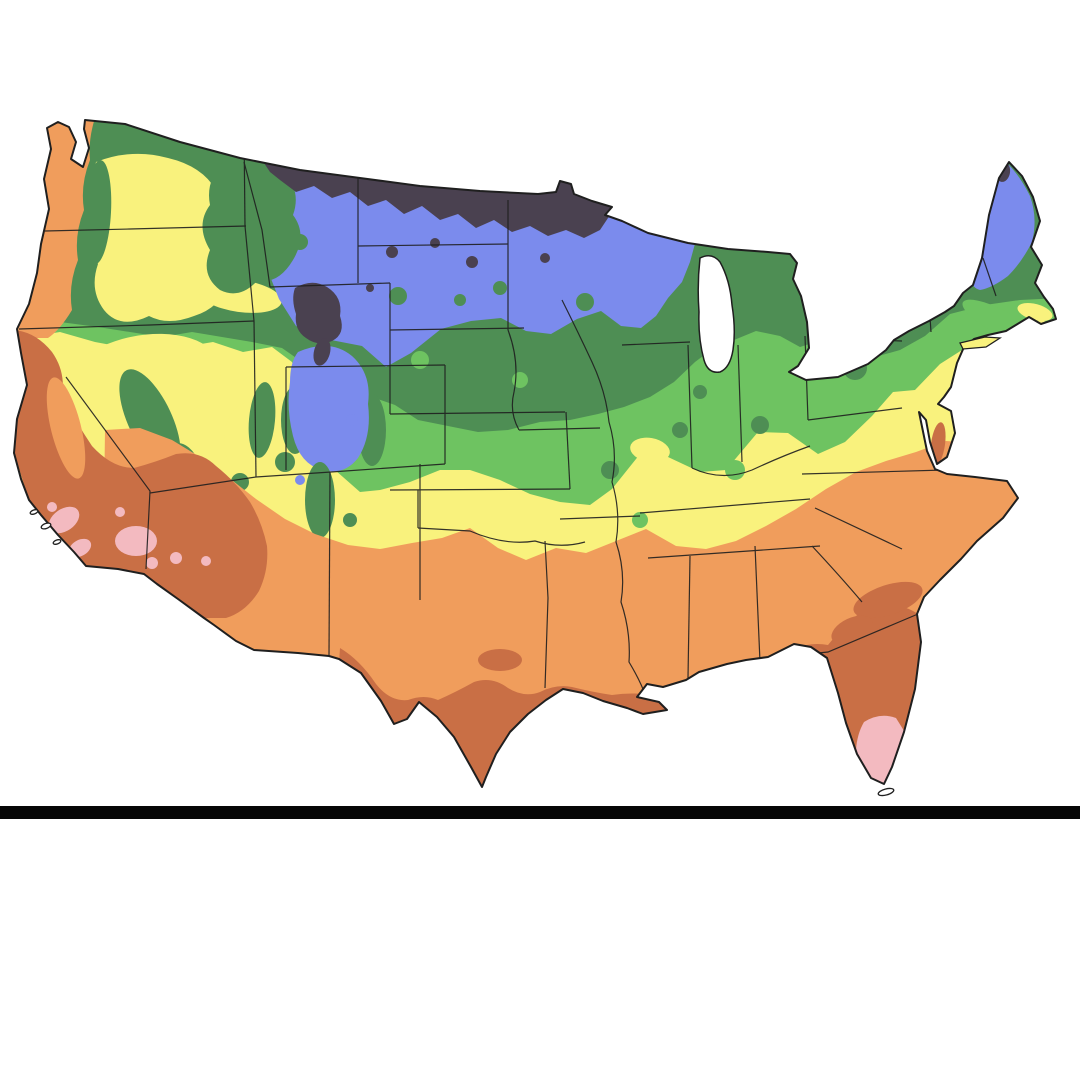  I want to click on channel-islands, so click(45, 527).